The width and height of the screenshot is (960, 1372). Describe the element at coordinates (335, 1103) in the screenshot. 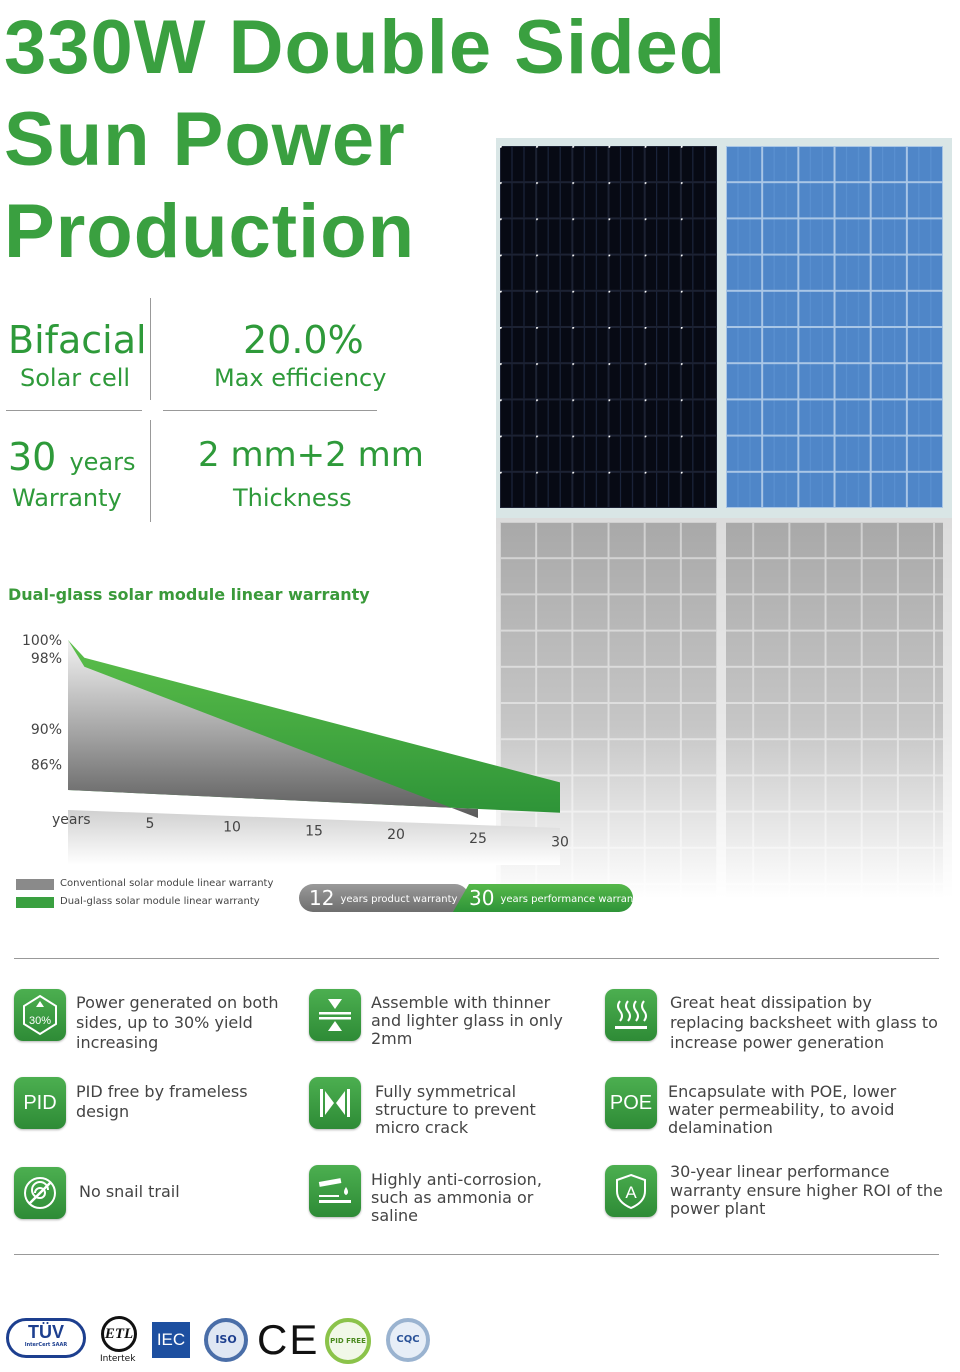

I see `symmetric-structure-icon` at that location.